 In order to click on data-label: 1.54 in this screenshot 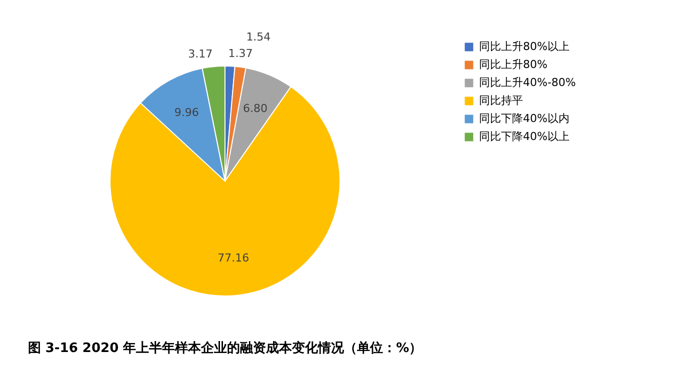, I will do `click(258, 37)`.